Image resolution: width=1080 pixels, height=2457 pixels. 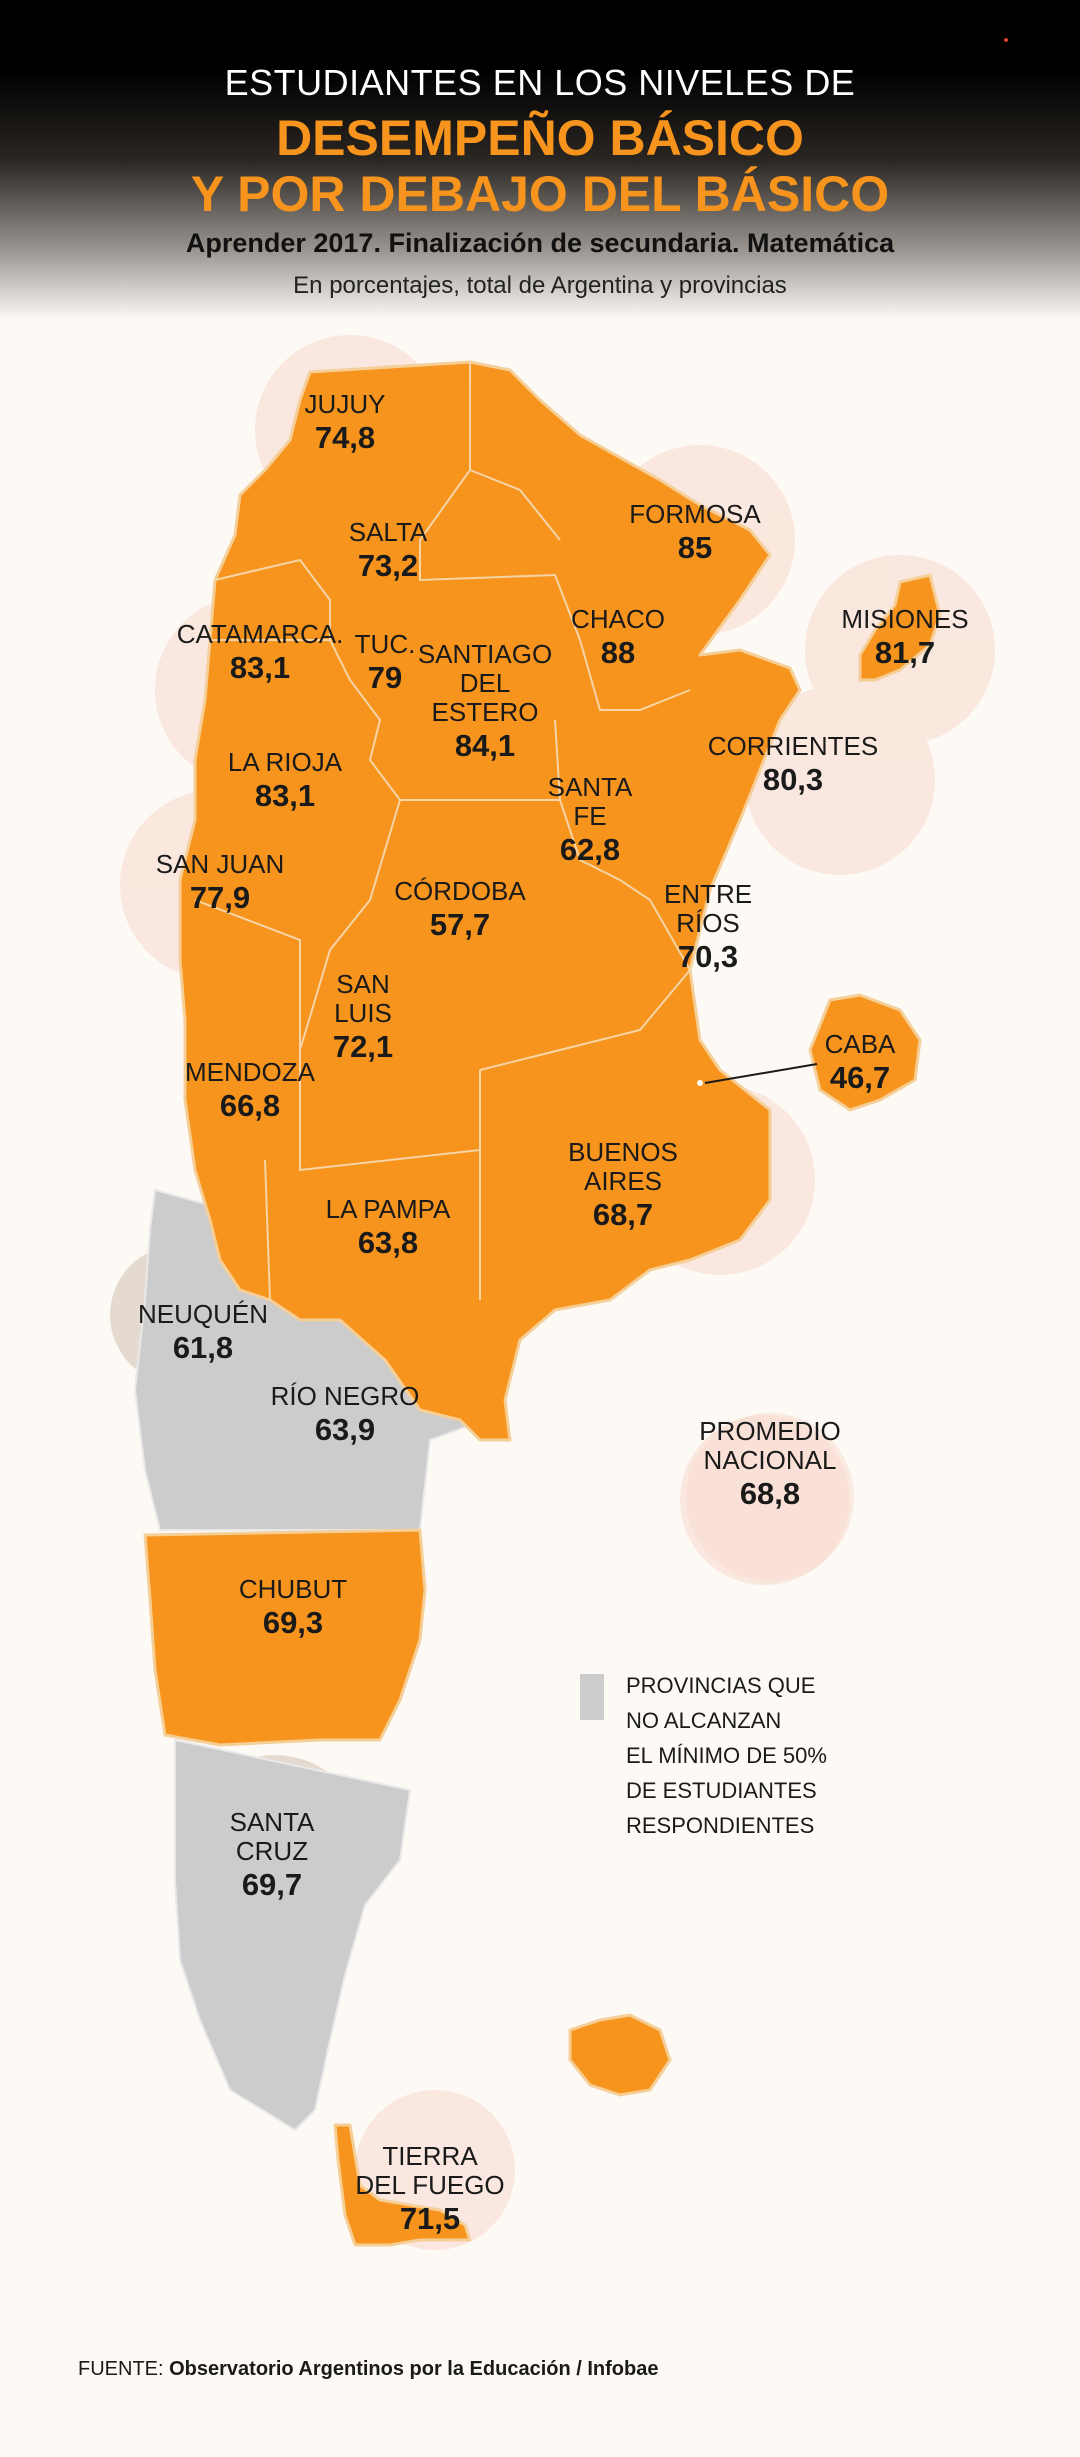 I want to click on label-salta: SALTA 73,2, so click(x=388, y=551).